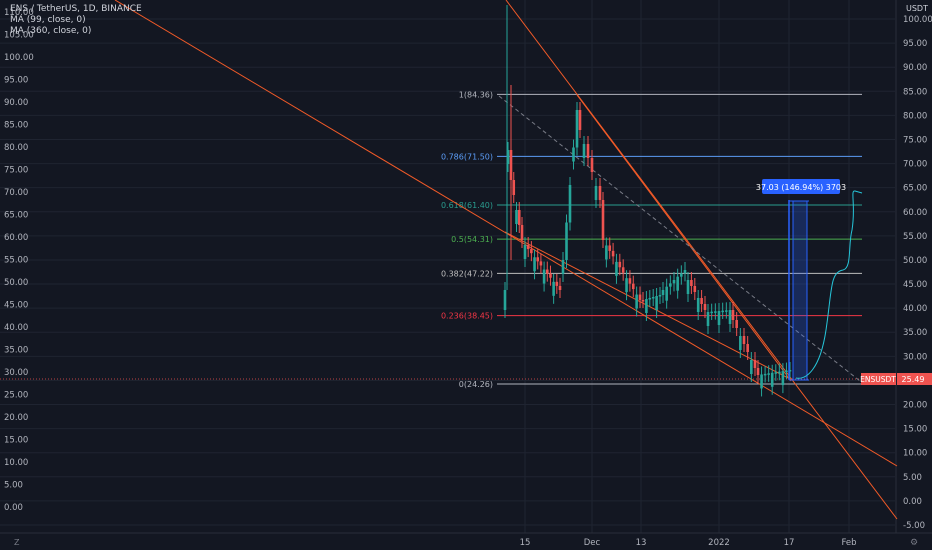  What do you see at coordinates (76, 20) in the screenshot?
I see `indicator-ma-99: MA (99, close, 0)` at bounding box center [76, 20].